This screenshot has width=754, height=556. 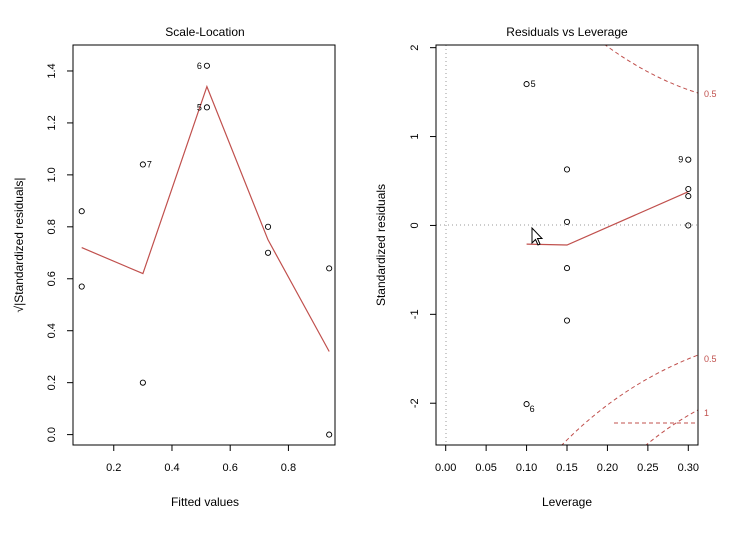 What do you see at coordinates (415, 48) in the screenshot?
I see `residuals-leverage-y-tick-label: 2` at bounding box center [415, 48].